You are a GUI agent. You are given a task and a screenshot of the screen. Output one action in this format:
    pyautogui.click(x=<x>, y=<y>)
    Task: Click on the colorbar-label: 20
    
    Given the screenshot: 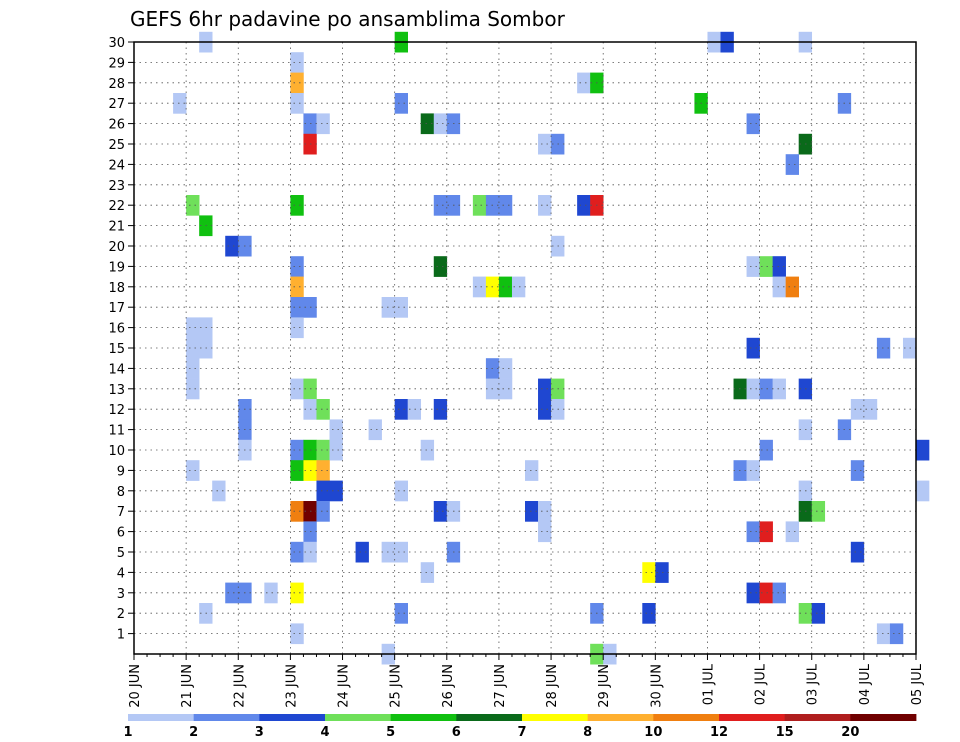 What is the action you would take?
    pyautogui.click(x=850, y=732)
    